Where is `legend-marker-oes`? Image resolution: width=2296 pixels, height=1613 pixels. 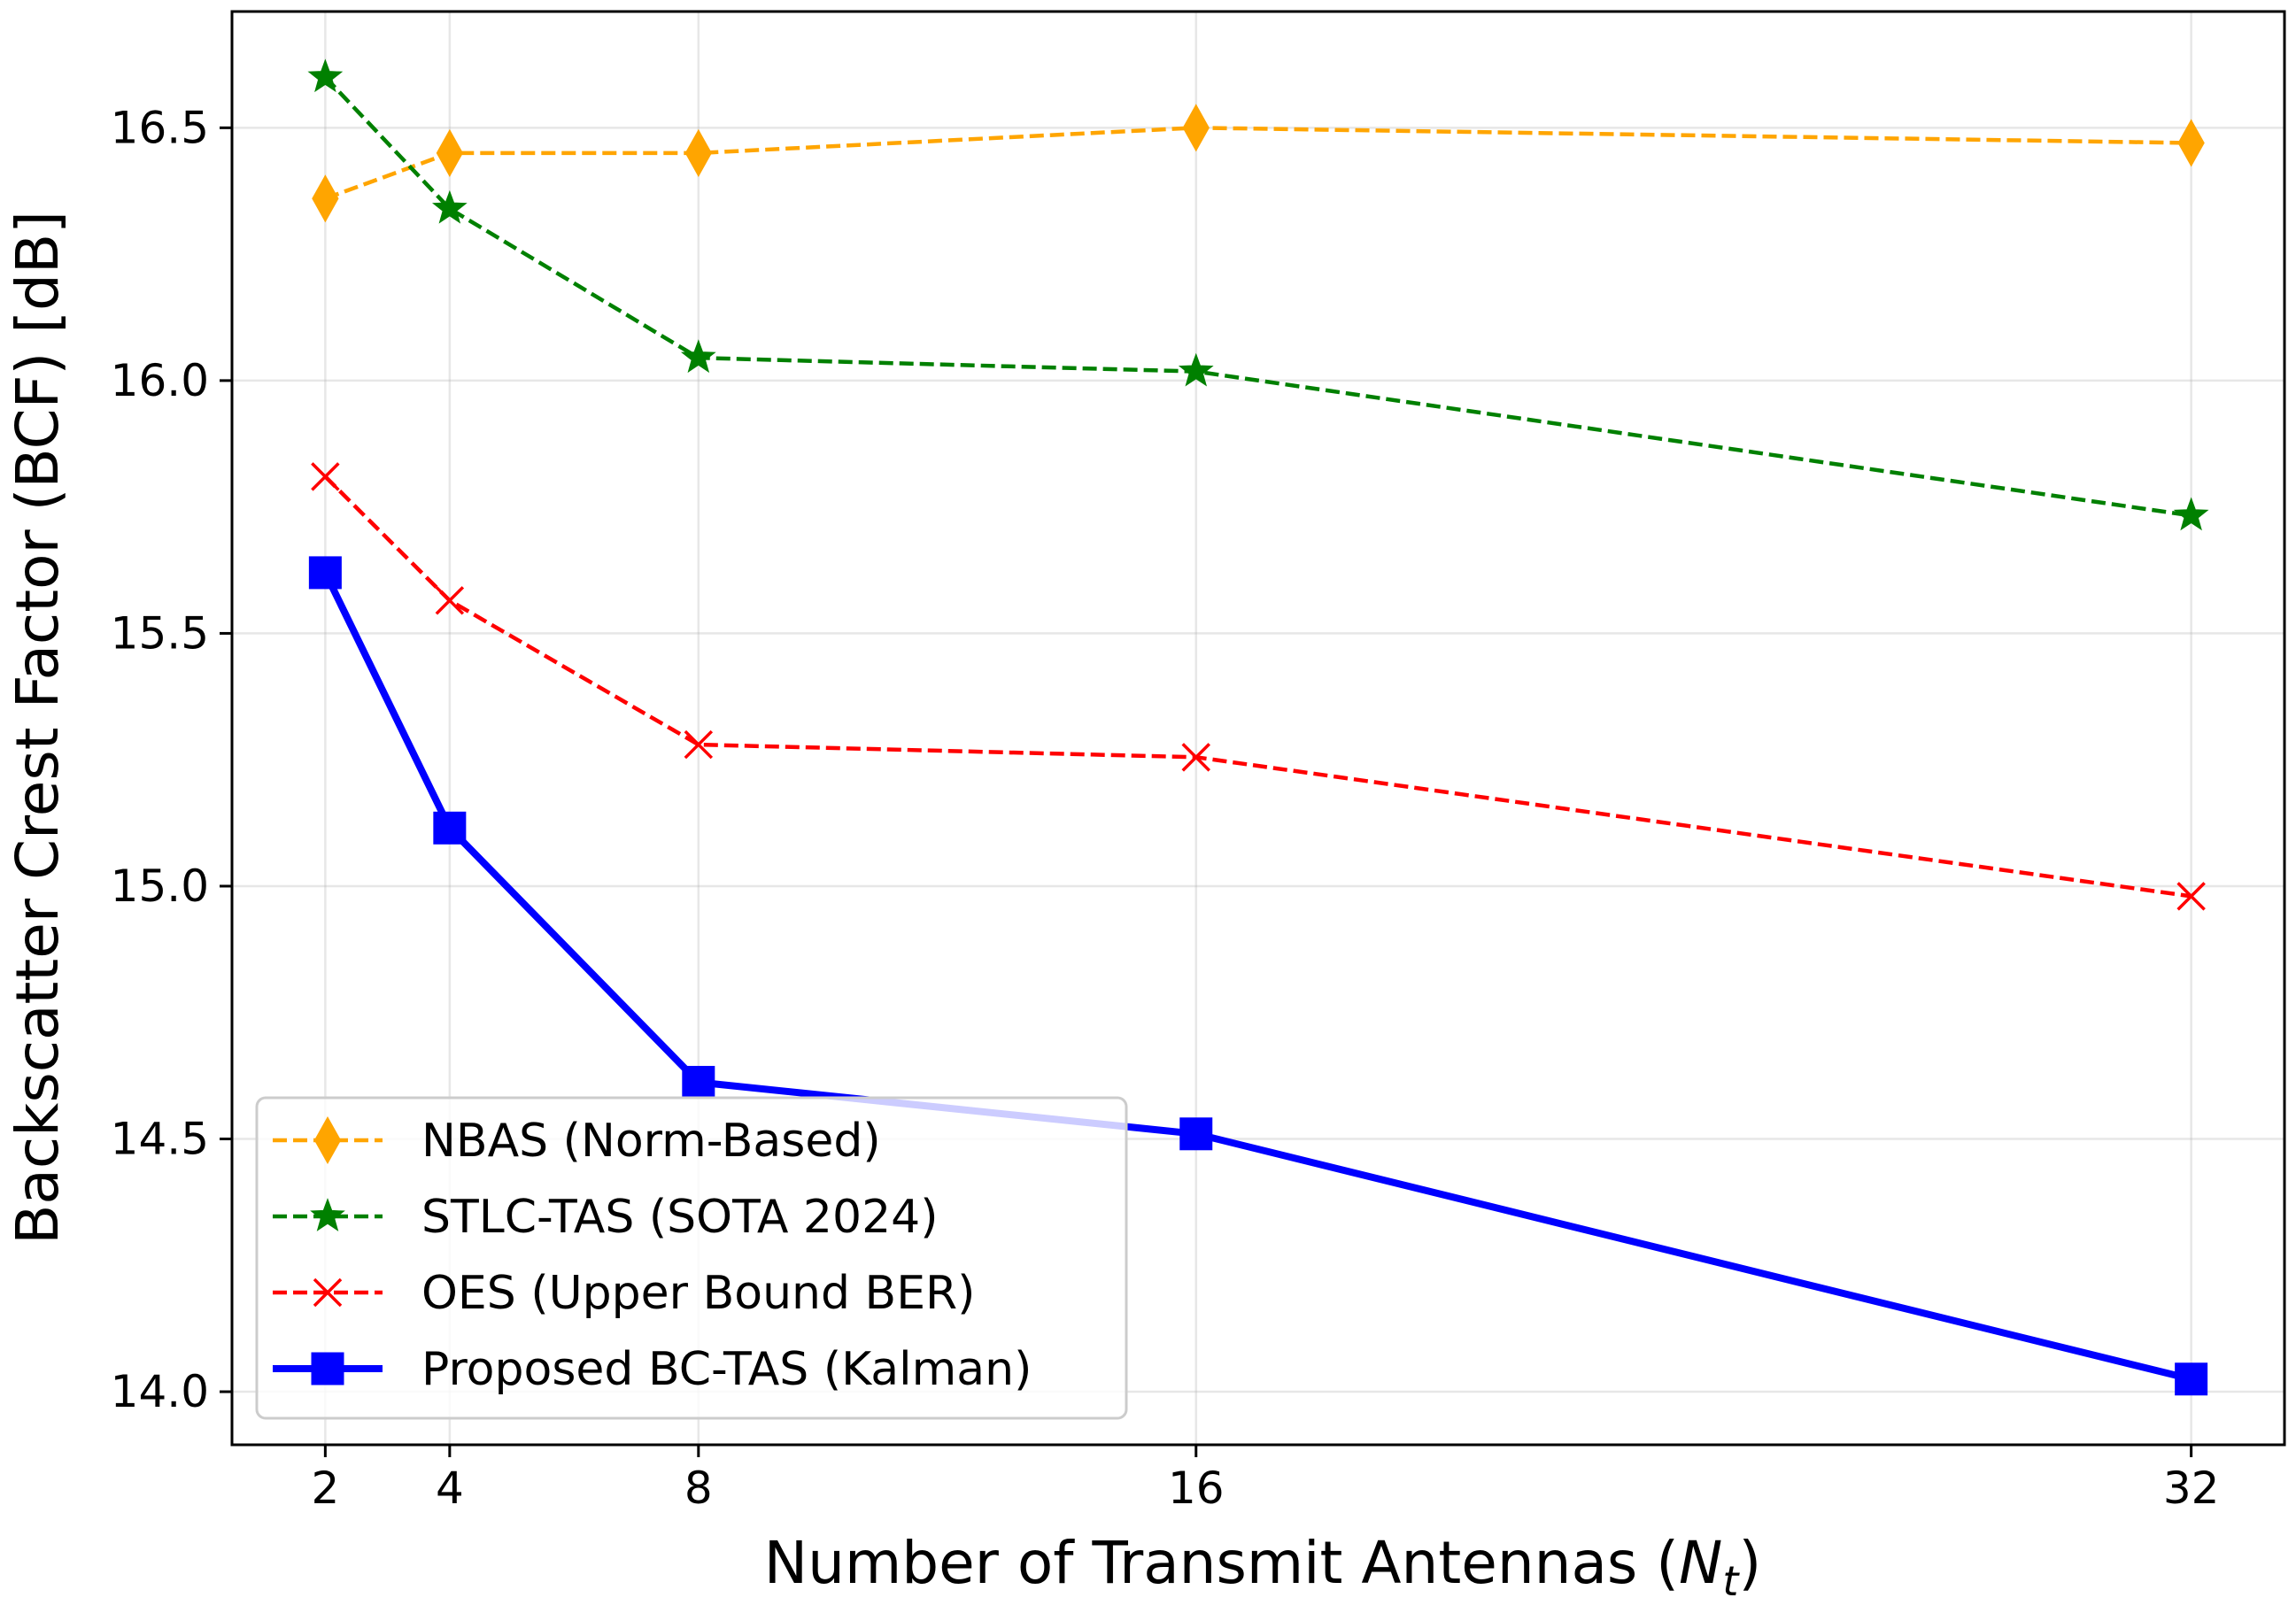 legend-marker-oes is located at coordinates (328, 1292).